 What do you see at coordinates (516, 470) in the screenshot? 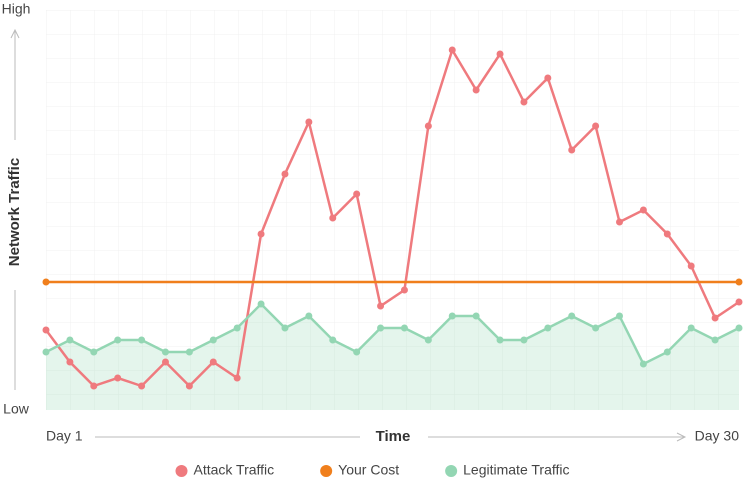
I see `legend-label: Legitimate Traffic` at bounding box center [516, 470].